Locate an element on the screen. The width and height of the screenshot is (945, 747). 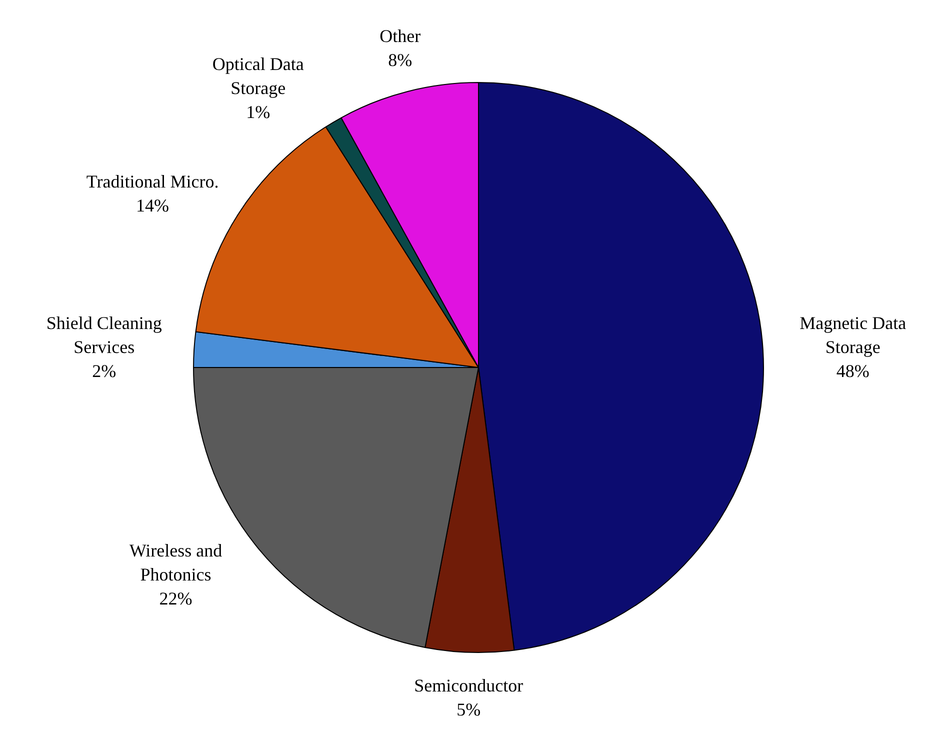
data-label: 5% is located at coordinates (468, 709).